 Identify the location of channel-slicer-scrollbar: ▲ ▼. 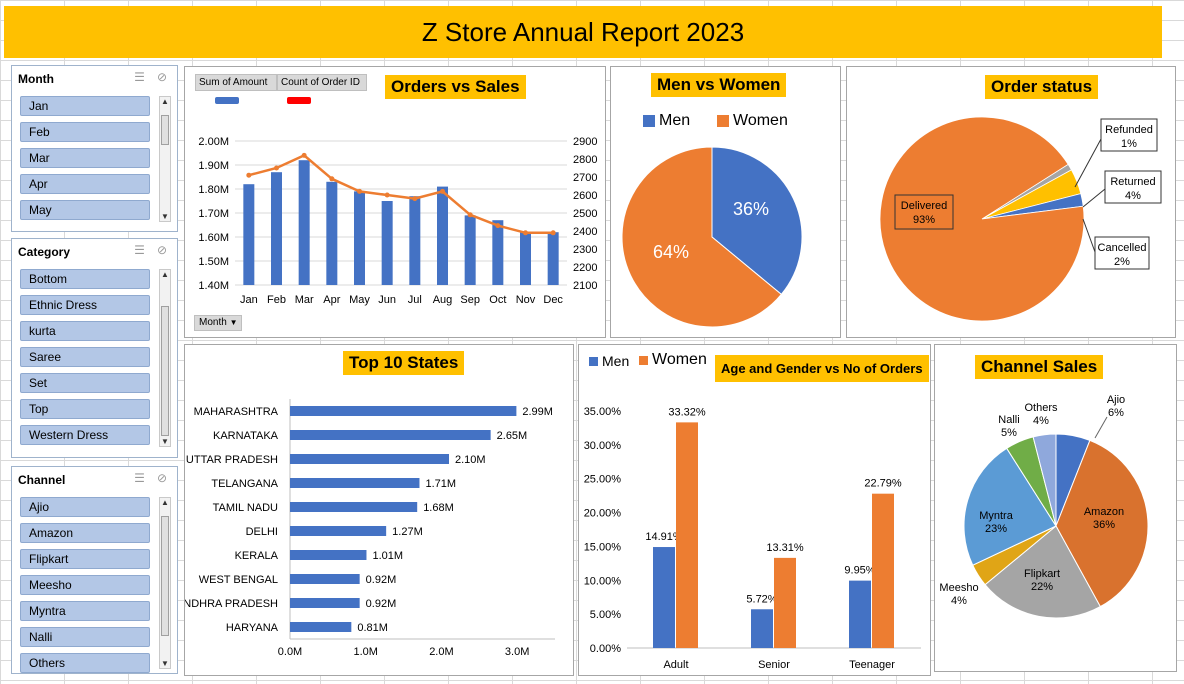
(165, 583).